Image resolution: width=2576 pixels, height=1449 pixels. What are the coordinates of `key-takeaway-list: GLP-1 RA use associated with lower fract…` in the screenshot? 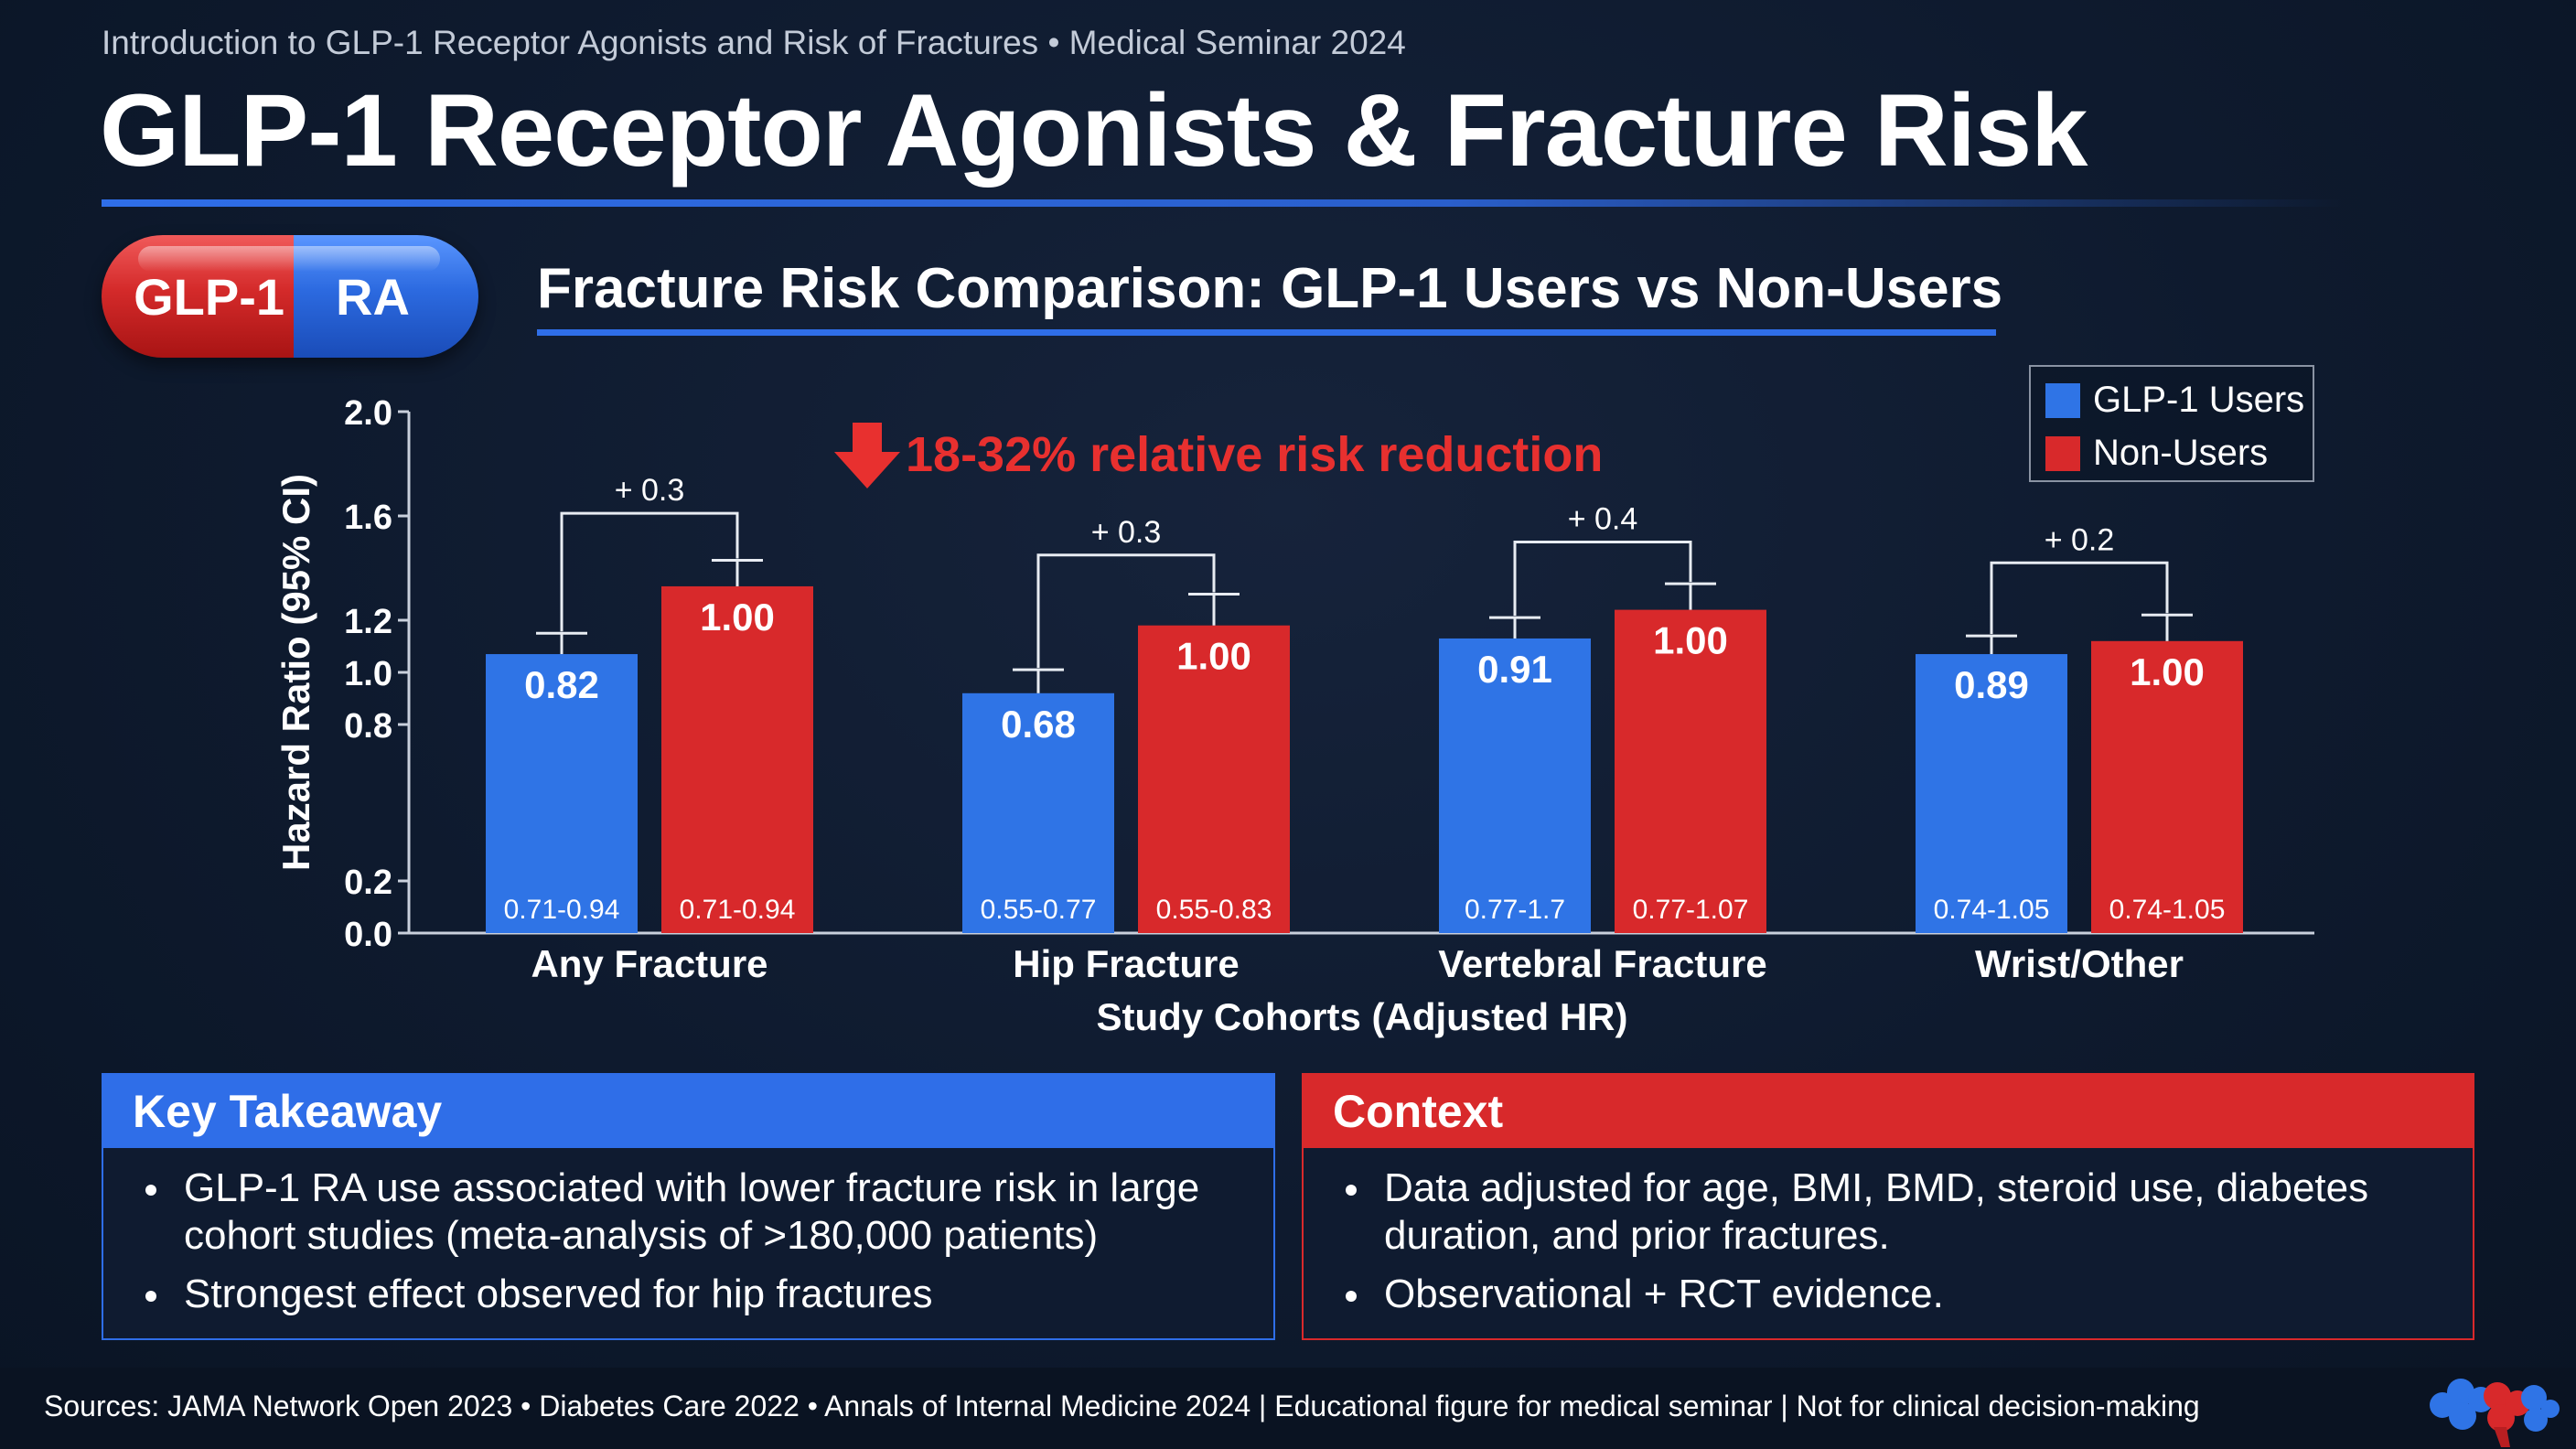 It's located at (688, 1233).